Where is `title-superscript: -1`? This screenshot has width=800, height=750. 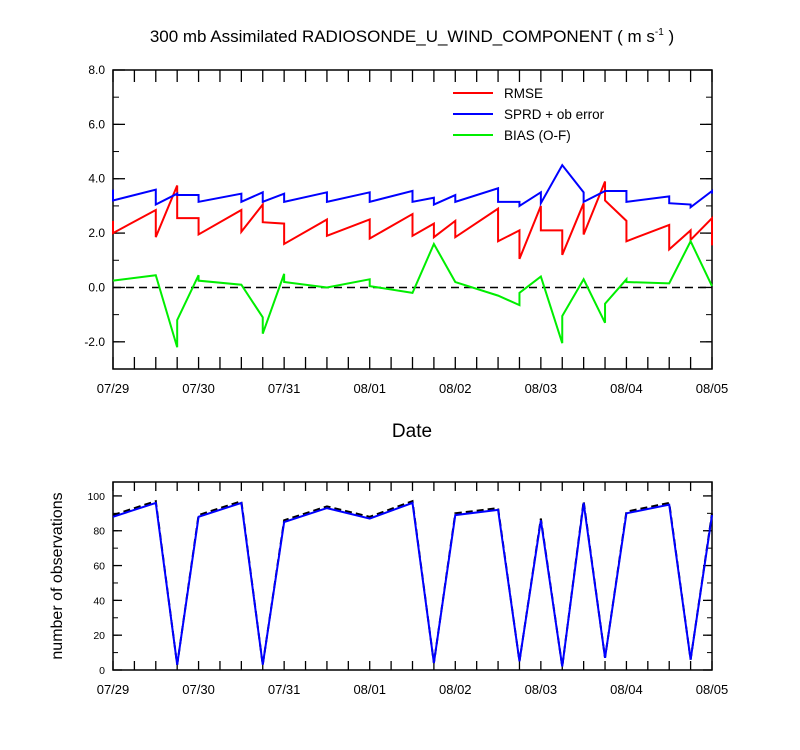 title-superscript: -1 is located at coordinates (659, 32).